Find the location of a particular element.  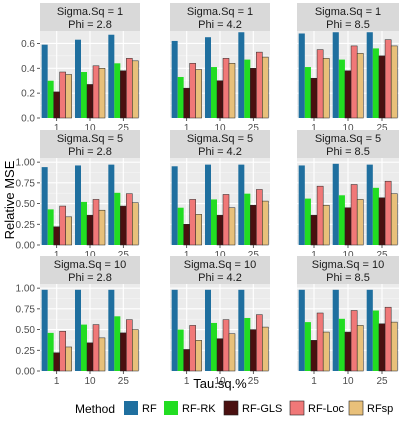

y-tick-label: 0.75 is located at coordinates (26, 309).